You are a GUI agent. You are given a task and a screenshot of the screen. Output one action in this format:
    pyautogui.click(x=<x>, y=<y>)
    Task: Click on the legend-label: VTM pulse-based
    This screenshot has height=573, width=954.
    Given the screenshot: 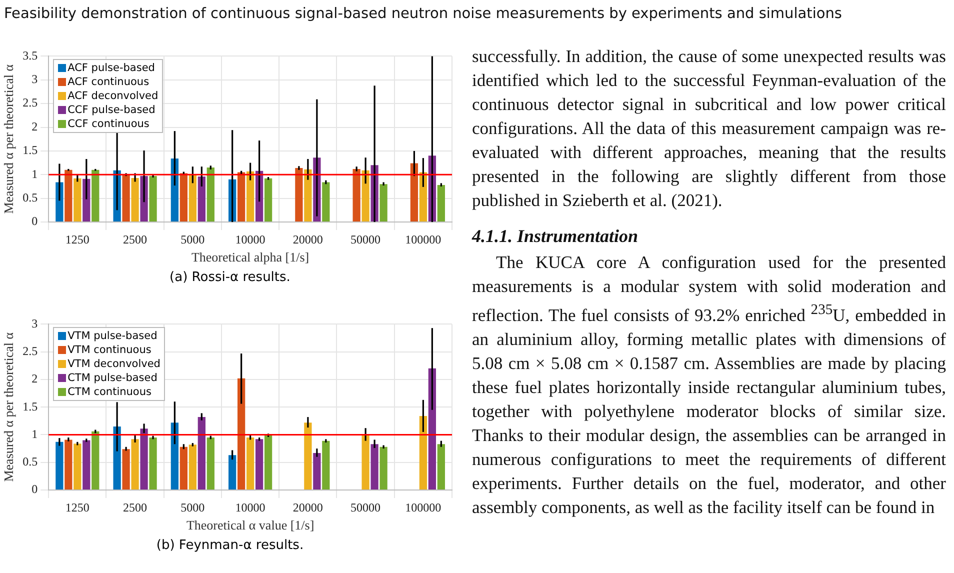 What is the action you would take?
    pyautogui.click(x=113, y=336)
    